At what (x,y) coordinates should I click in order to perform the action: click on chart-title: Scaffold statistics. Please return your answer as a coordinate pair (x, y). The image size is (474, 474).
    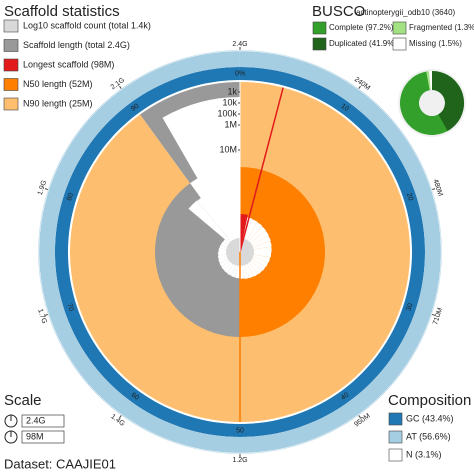
    Looking at the image, I should click on (62, 11).